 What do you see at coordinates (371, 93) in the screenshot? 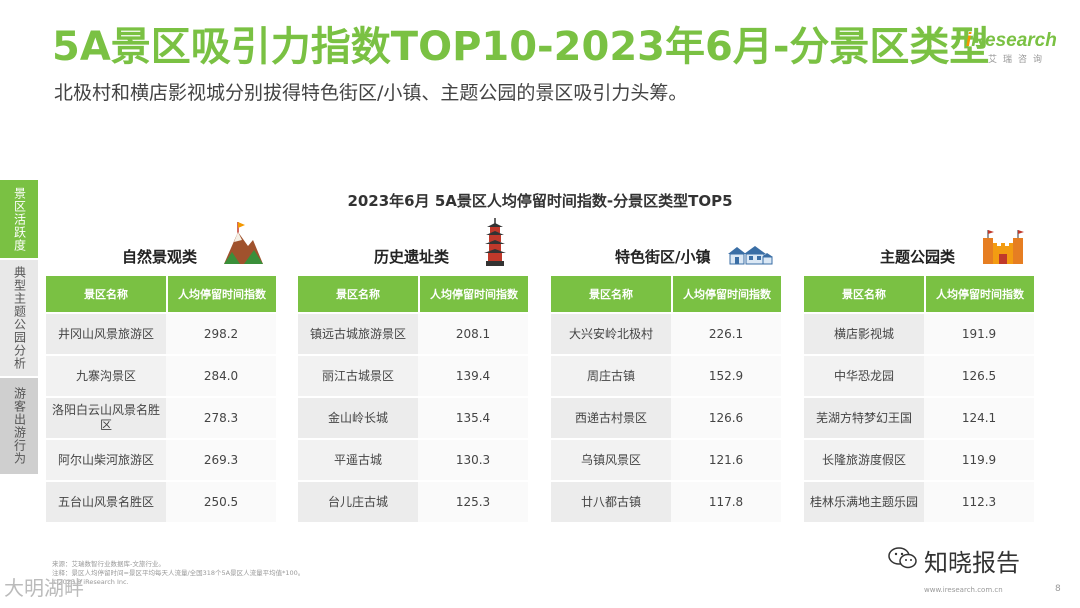
I see `page-subtitle: 北极村和横店影视城分别拔得特色街区/小镇、主题公园的景区吸引力头筹。` at bounding box center [371, 93].